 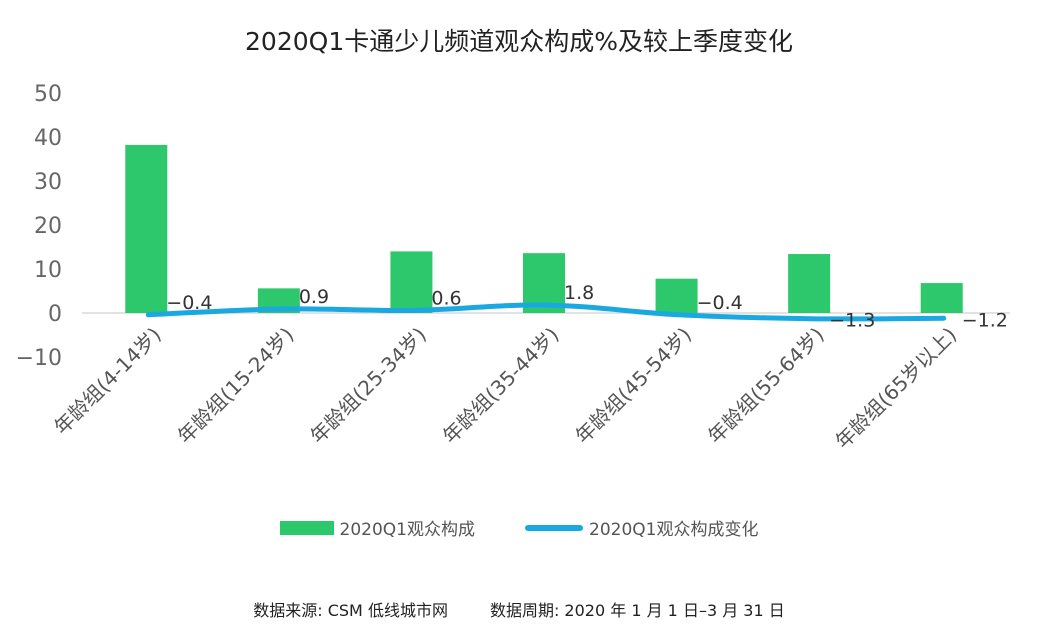 What do you see at coordinates (48, 182) in the screenshot?
I see `y-tick-label: 30` at bounding box center [48, 182].